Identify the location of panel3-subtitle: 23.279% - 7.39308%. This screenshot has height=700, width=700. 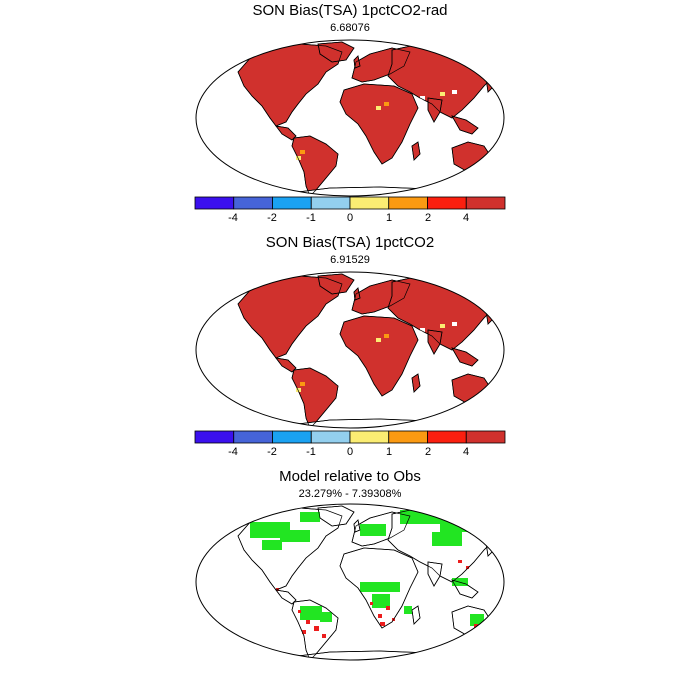
(350, 494).